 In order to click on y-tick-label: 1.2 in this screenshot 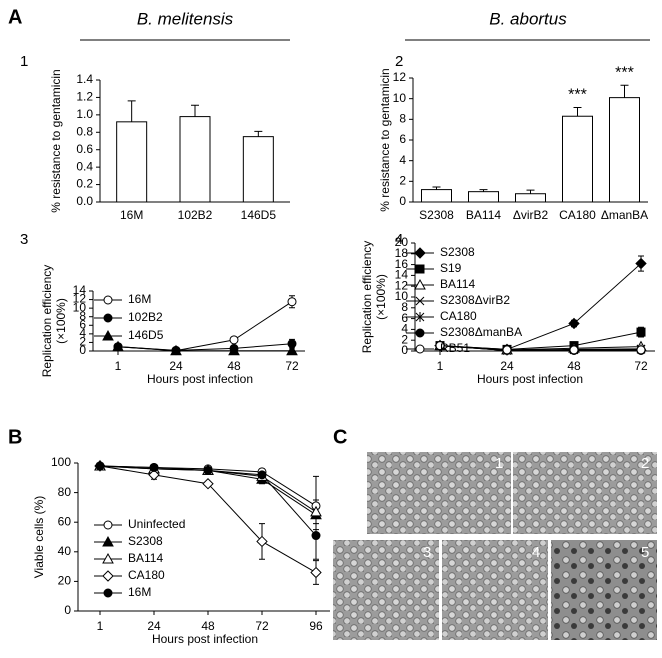, I will do `click(84, 97)`.